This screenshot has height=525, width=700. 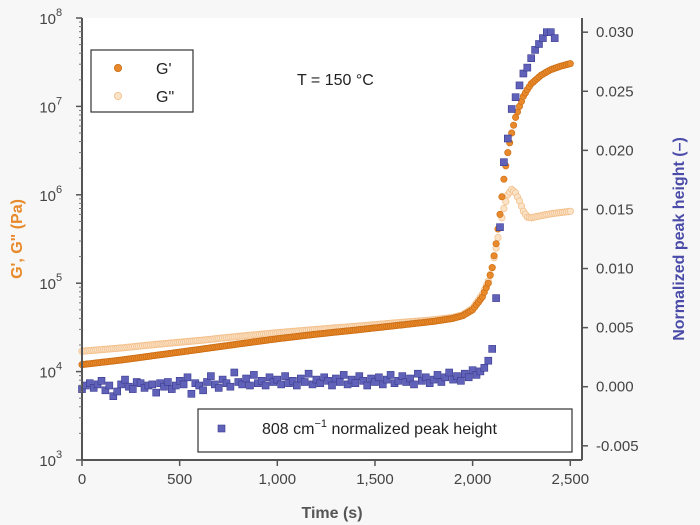 I want to click on x-axis-title: Time (s), so click(x=331, y=513).